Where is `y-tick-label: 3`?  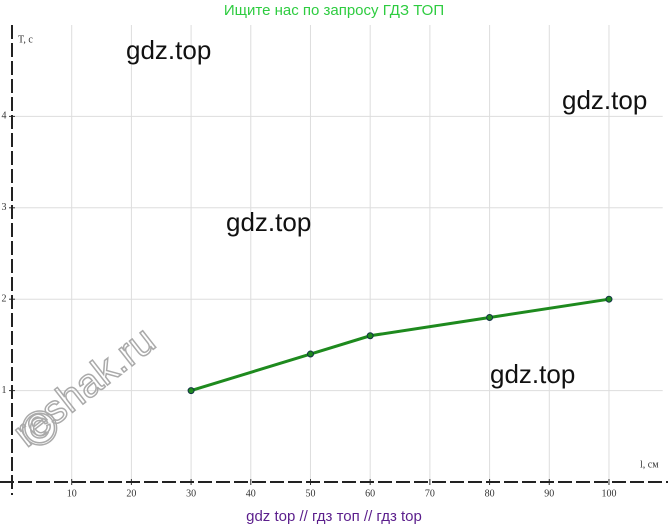 y-tick-label: 3 is located at coordinates (4, 207).